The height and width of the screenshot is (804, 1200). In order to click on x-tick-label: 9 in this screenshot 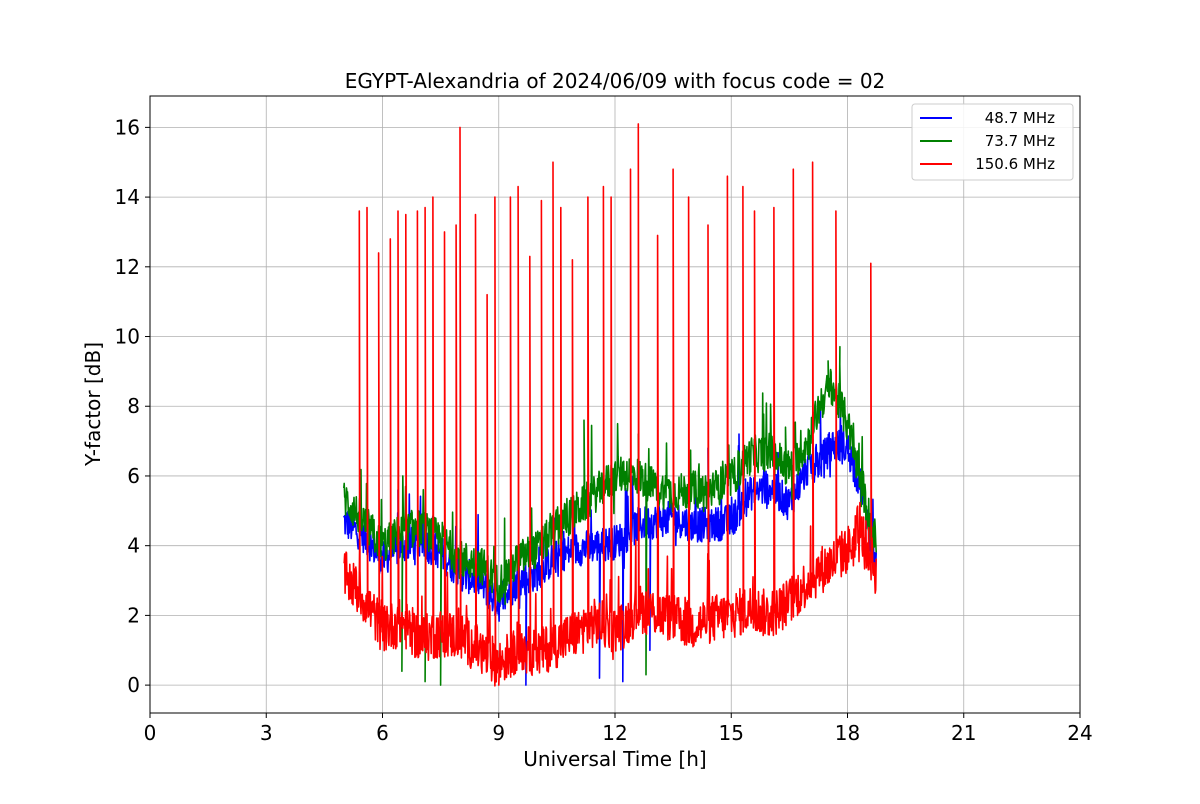, I will do `click(498, 733)`.